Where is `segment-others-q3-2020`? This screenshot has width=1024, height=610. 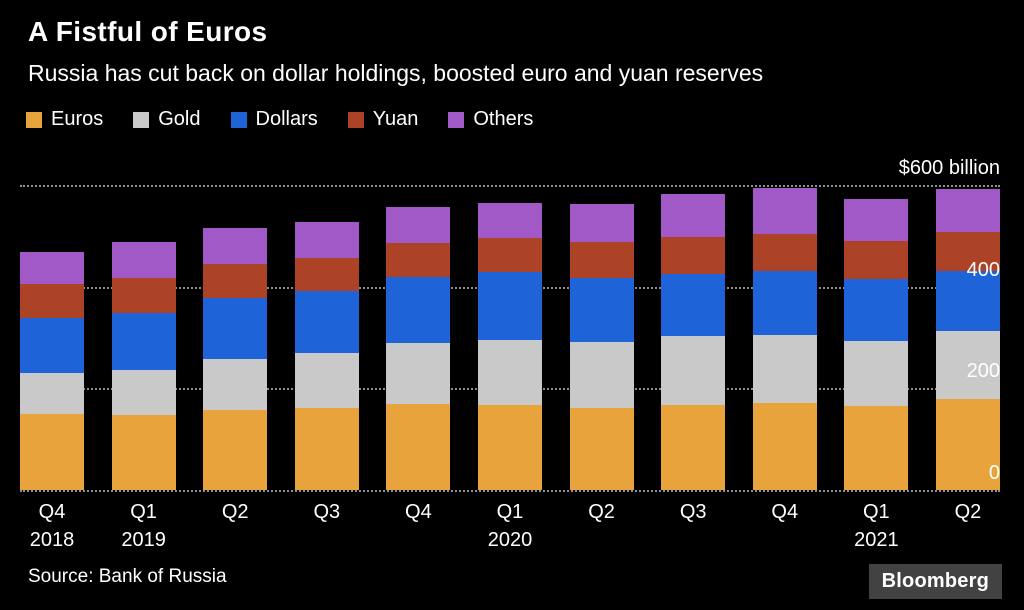
segment-others-q3-2020 is located at coordinates (693, 216).